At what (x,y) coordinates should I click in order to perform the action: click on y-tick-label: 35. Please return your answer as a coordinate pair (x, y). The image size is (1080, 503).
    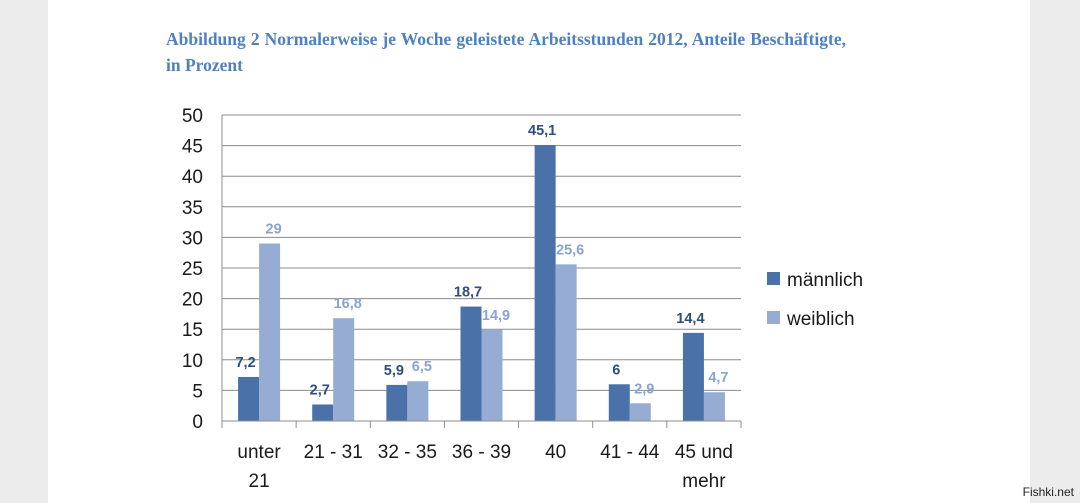
    Looking at the image, I should click on (192, 208).